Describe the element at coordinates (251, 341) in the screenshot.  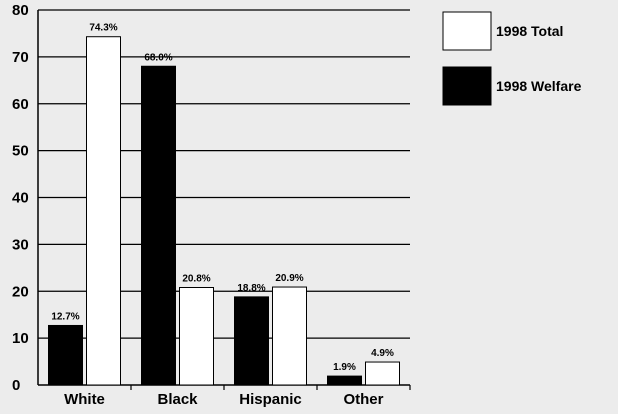
I see `bar-1998-welfare-hispanic` at that location.